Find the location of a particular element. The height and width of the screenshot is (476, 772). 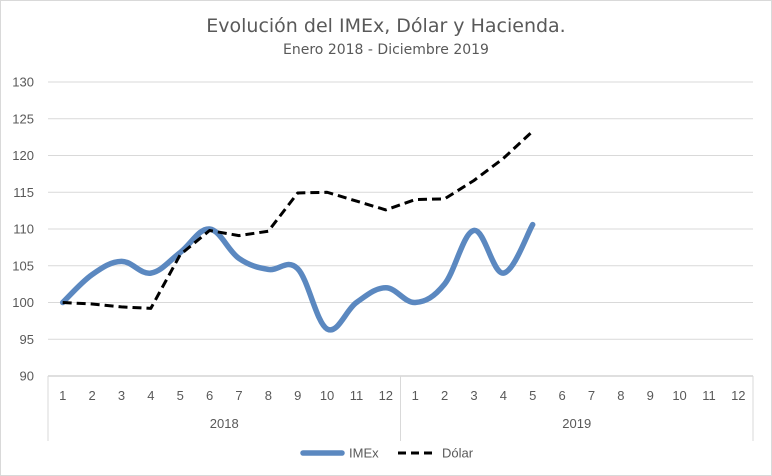

chart-title: Evolución del IMEx, Dólar y Hacienda. is located at coordinates (386, 26).